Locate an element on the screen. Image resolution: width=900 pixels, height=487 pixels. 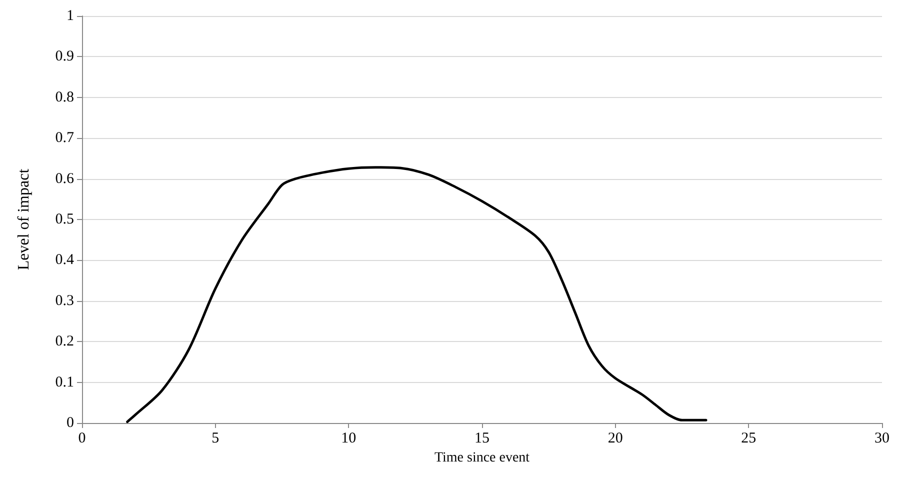
y-tick-label: 0.4 is located at coordinates (64, 260).